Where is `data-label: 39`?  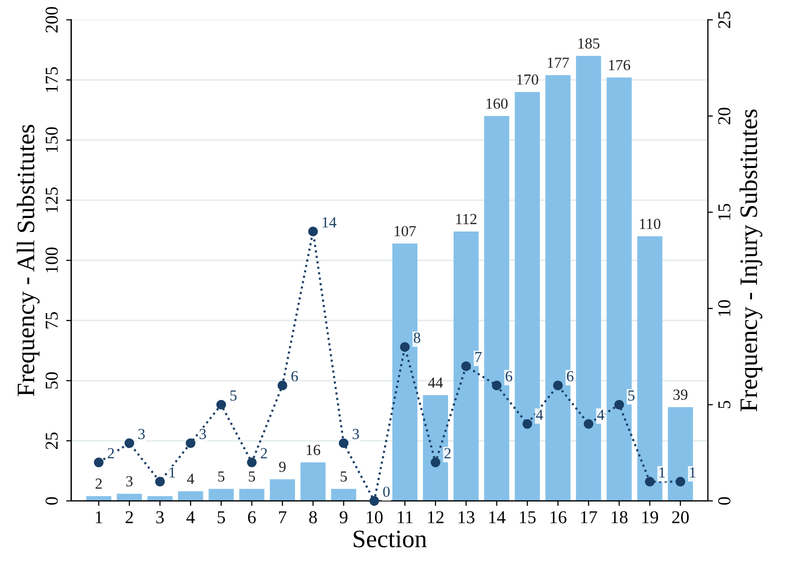
data-label: 39 is located at coordinates (680, 395).